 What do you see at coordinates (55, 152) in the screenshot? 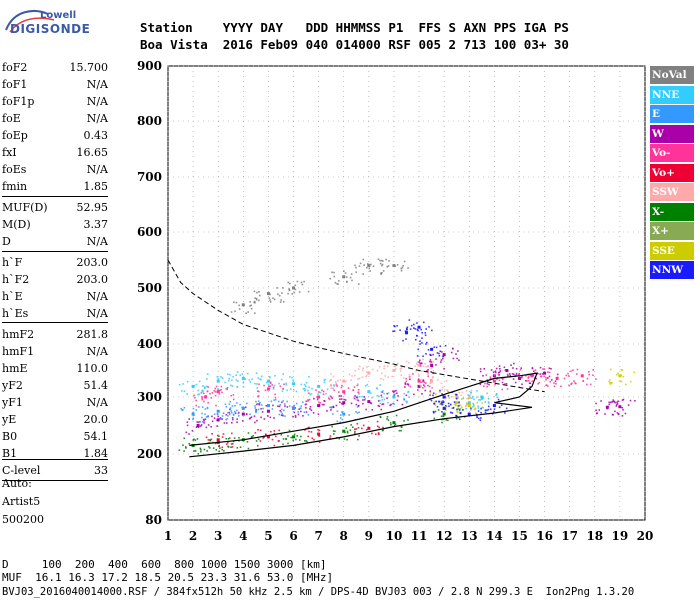
I see `param-row: fxI 16.65` at bounding box center [55, 152].